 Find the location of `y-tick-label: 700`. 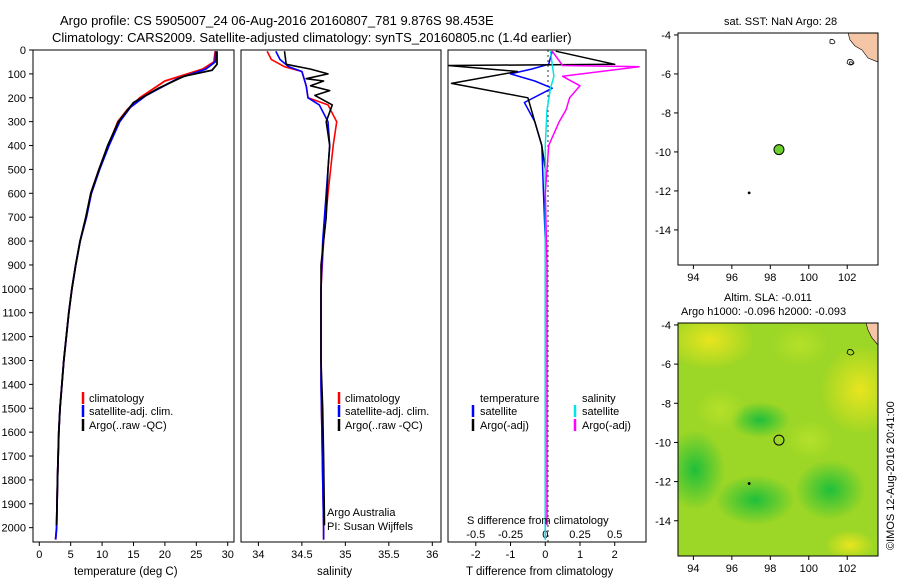

y-tick-label: 700 is located at coordinates (17, 218).